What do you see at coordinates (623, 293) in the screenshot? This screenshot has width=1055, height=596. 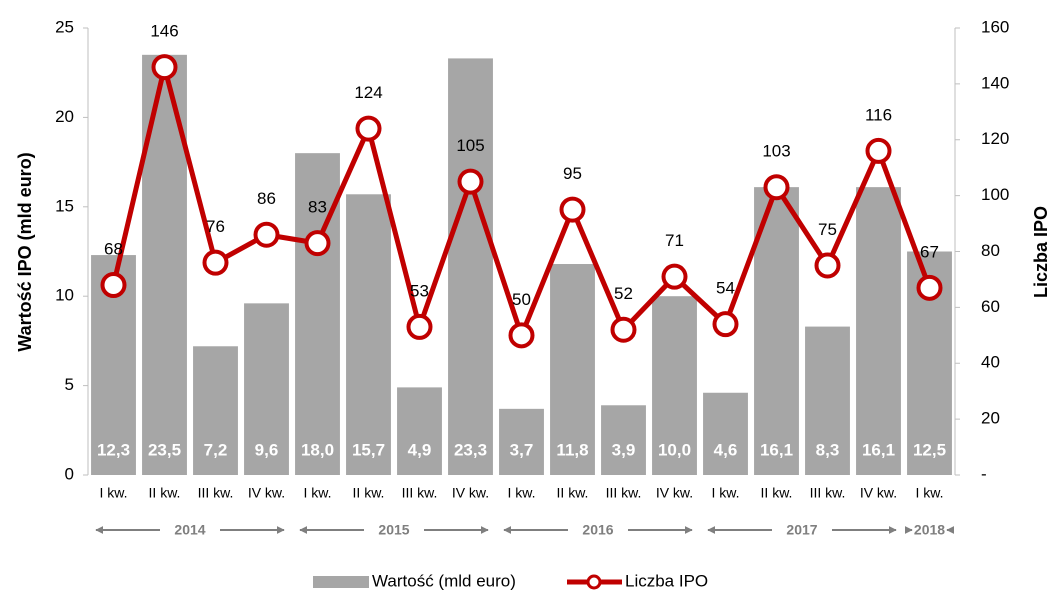 I see `line-value-label: 52` at bounding box center [623, 293].